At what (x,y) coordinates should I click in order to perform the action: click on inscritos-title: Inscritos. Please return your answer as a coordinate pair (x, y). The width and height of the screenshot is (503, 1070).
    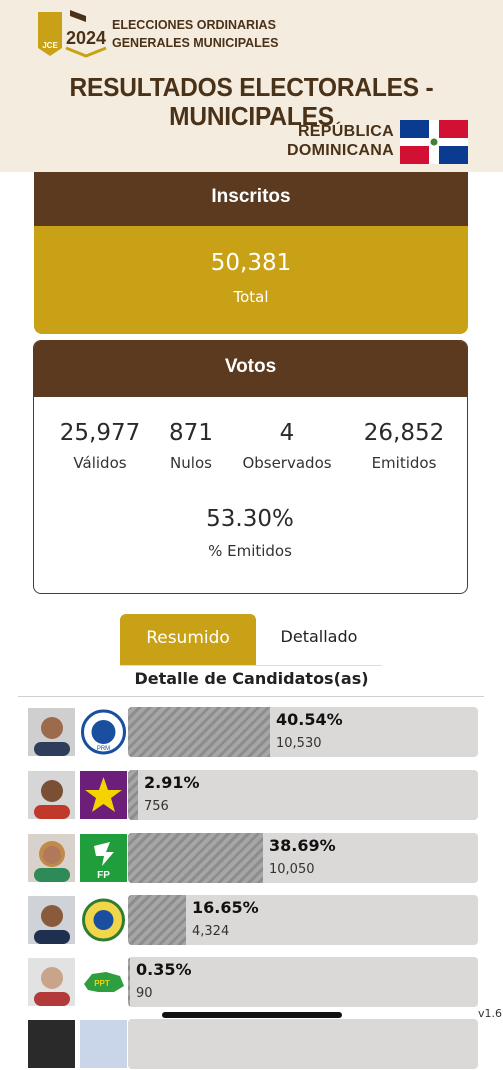
    Looking at the image, I should click on (251, 199).